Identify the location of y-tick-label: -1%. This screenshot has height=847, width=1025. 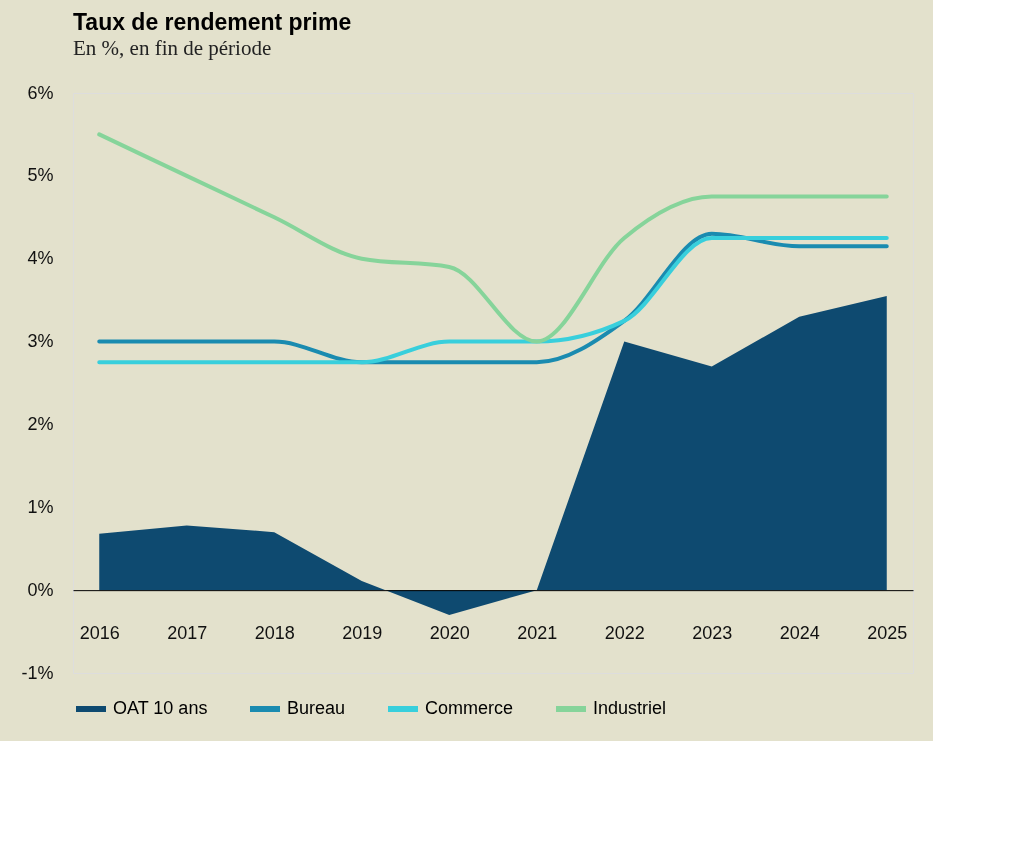
(37, 672).